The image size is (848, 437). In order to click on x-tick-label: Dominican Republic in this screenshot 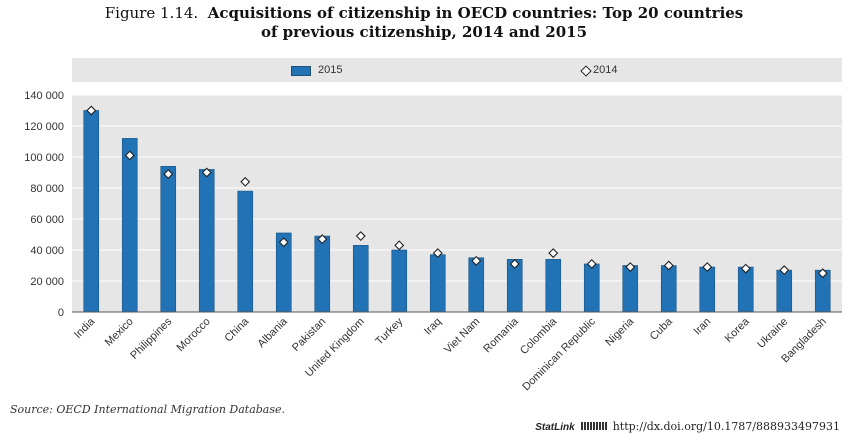, I will do `click(559, 354)`.